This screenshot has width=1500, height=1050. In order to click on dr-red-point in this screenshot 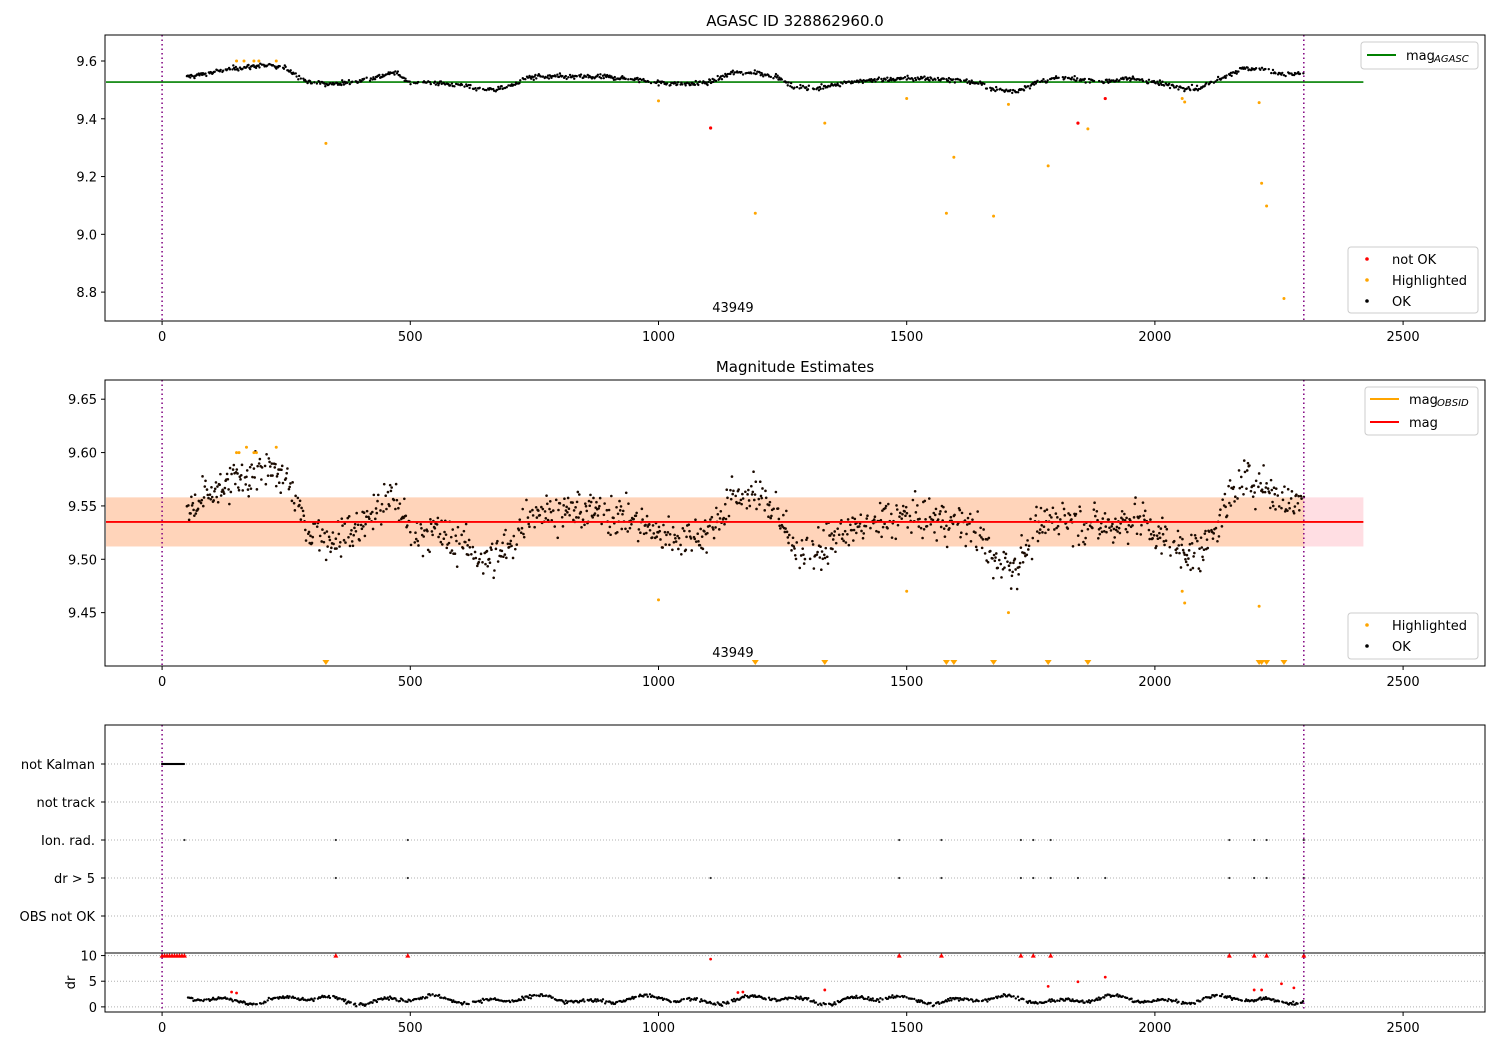, I will do `click(236, 993)`.